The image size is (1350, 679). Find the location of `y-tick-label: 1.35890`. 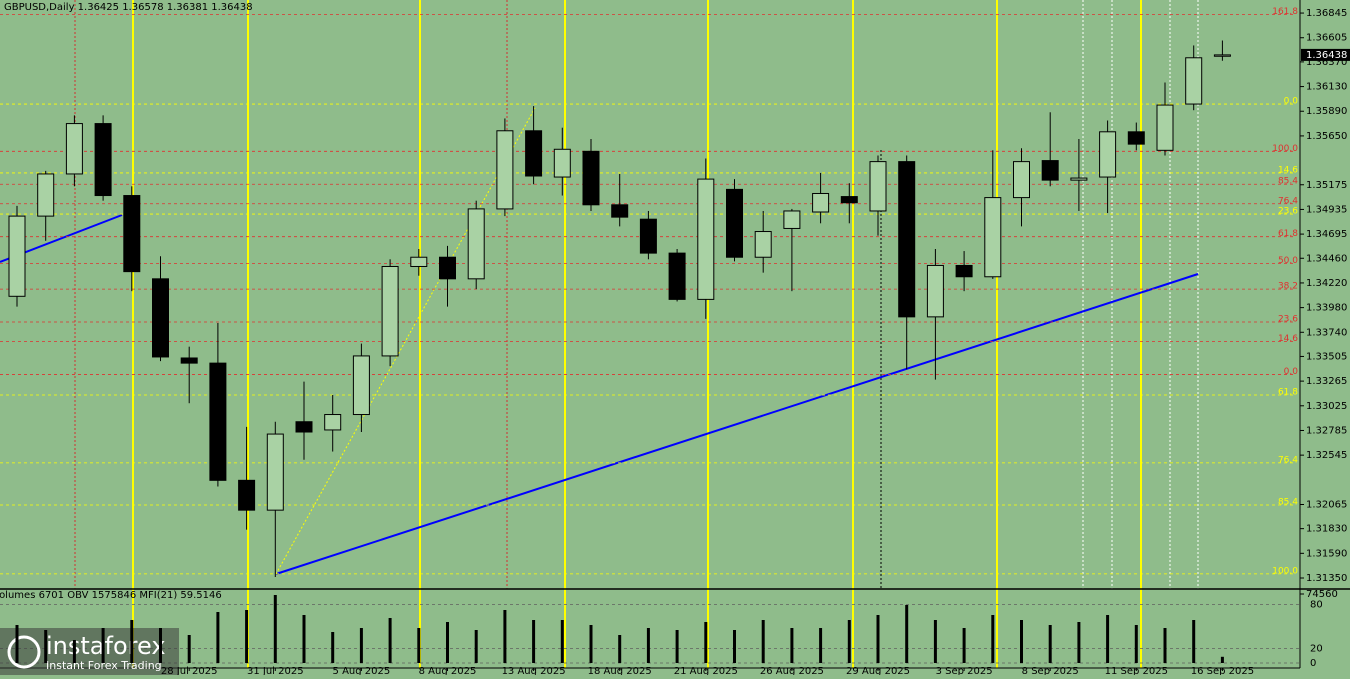

y-tick-label: 1.35890 is located at coordinates (1326, 111).